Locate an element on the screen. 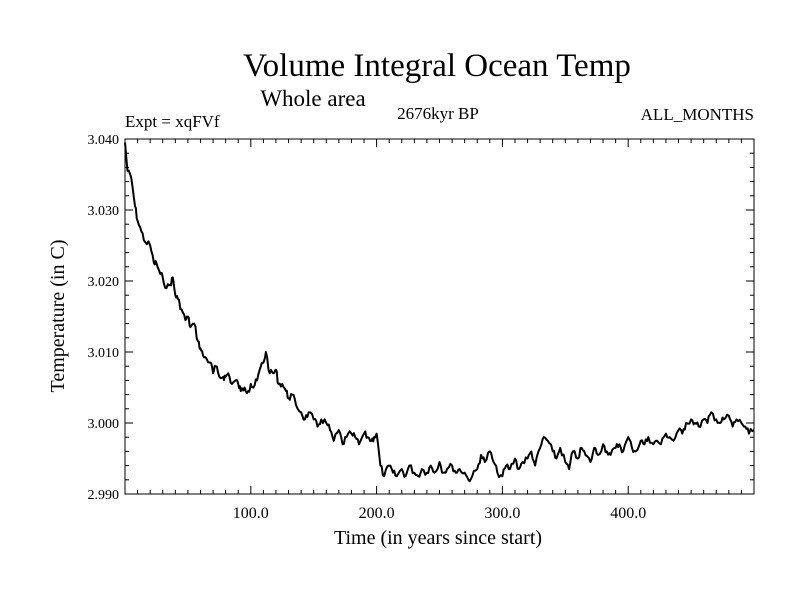 The width and height of the screenshot is (800, 600). x-tick-label: 400.0 is located at coordinates (628, 513).